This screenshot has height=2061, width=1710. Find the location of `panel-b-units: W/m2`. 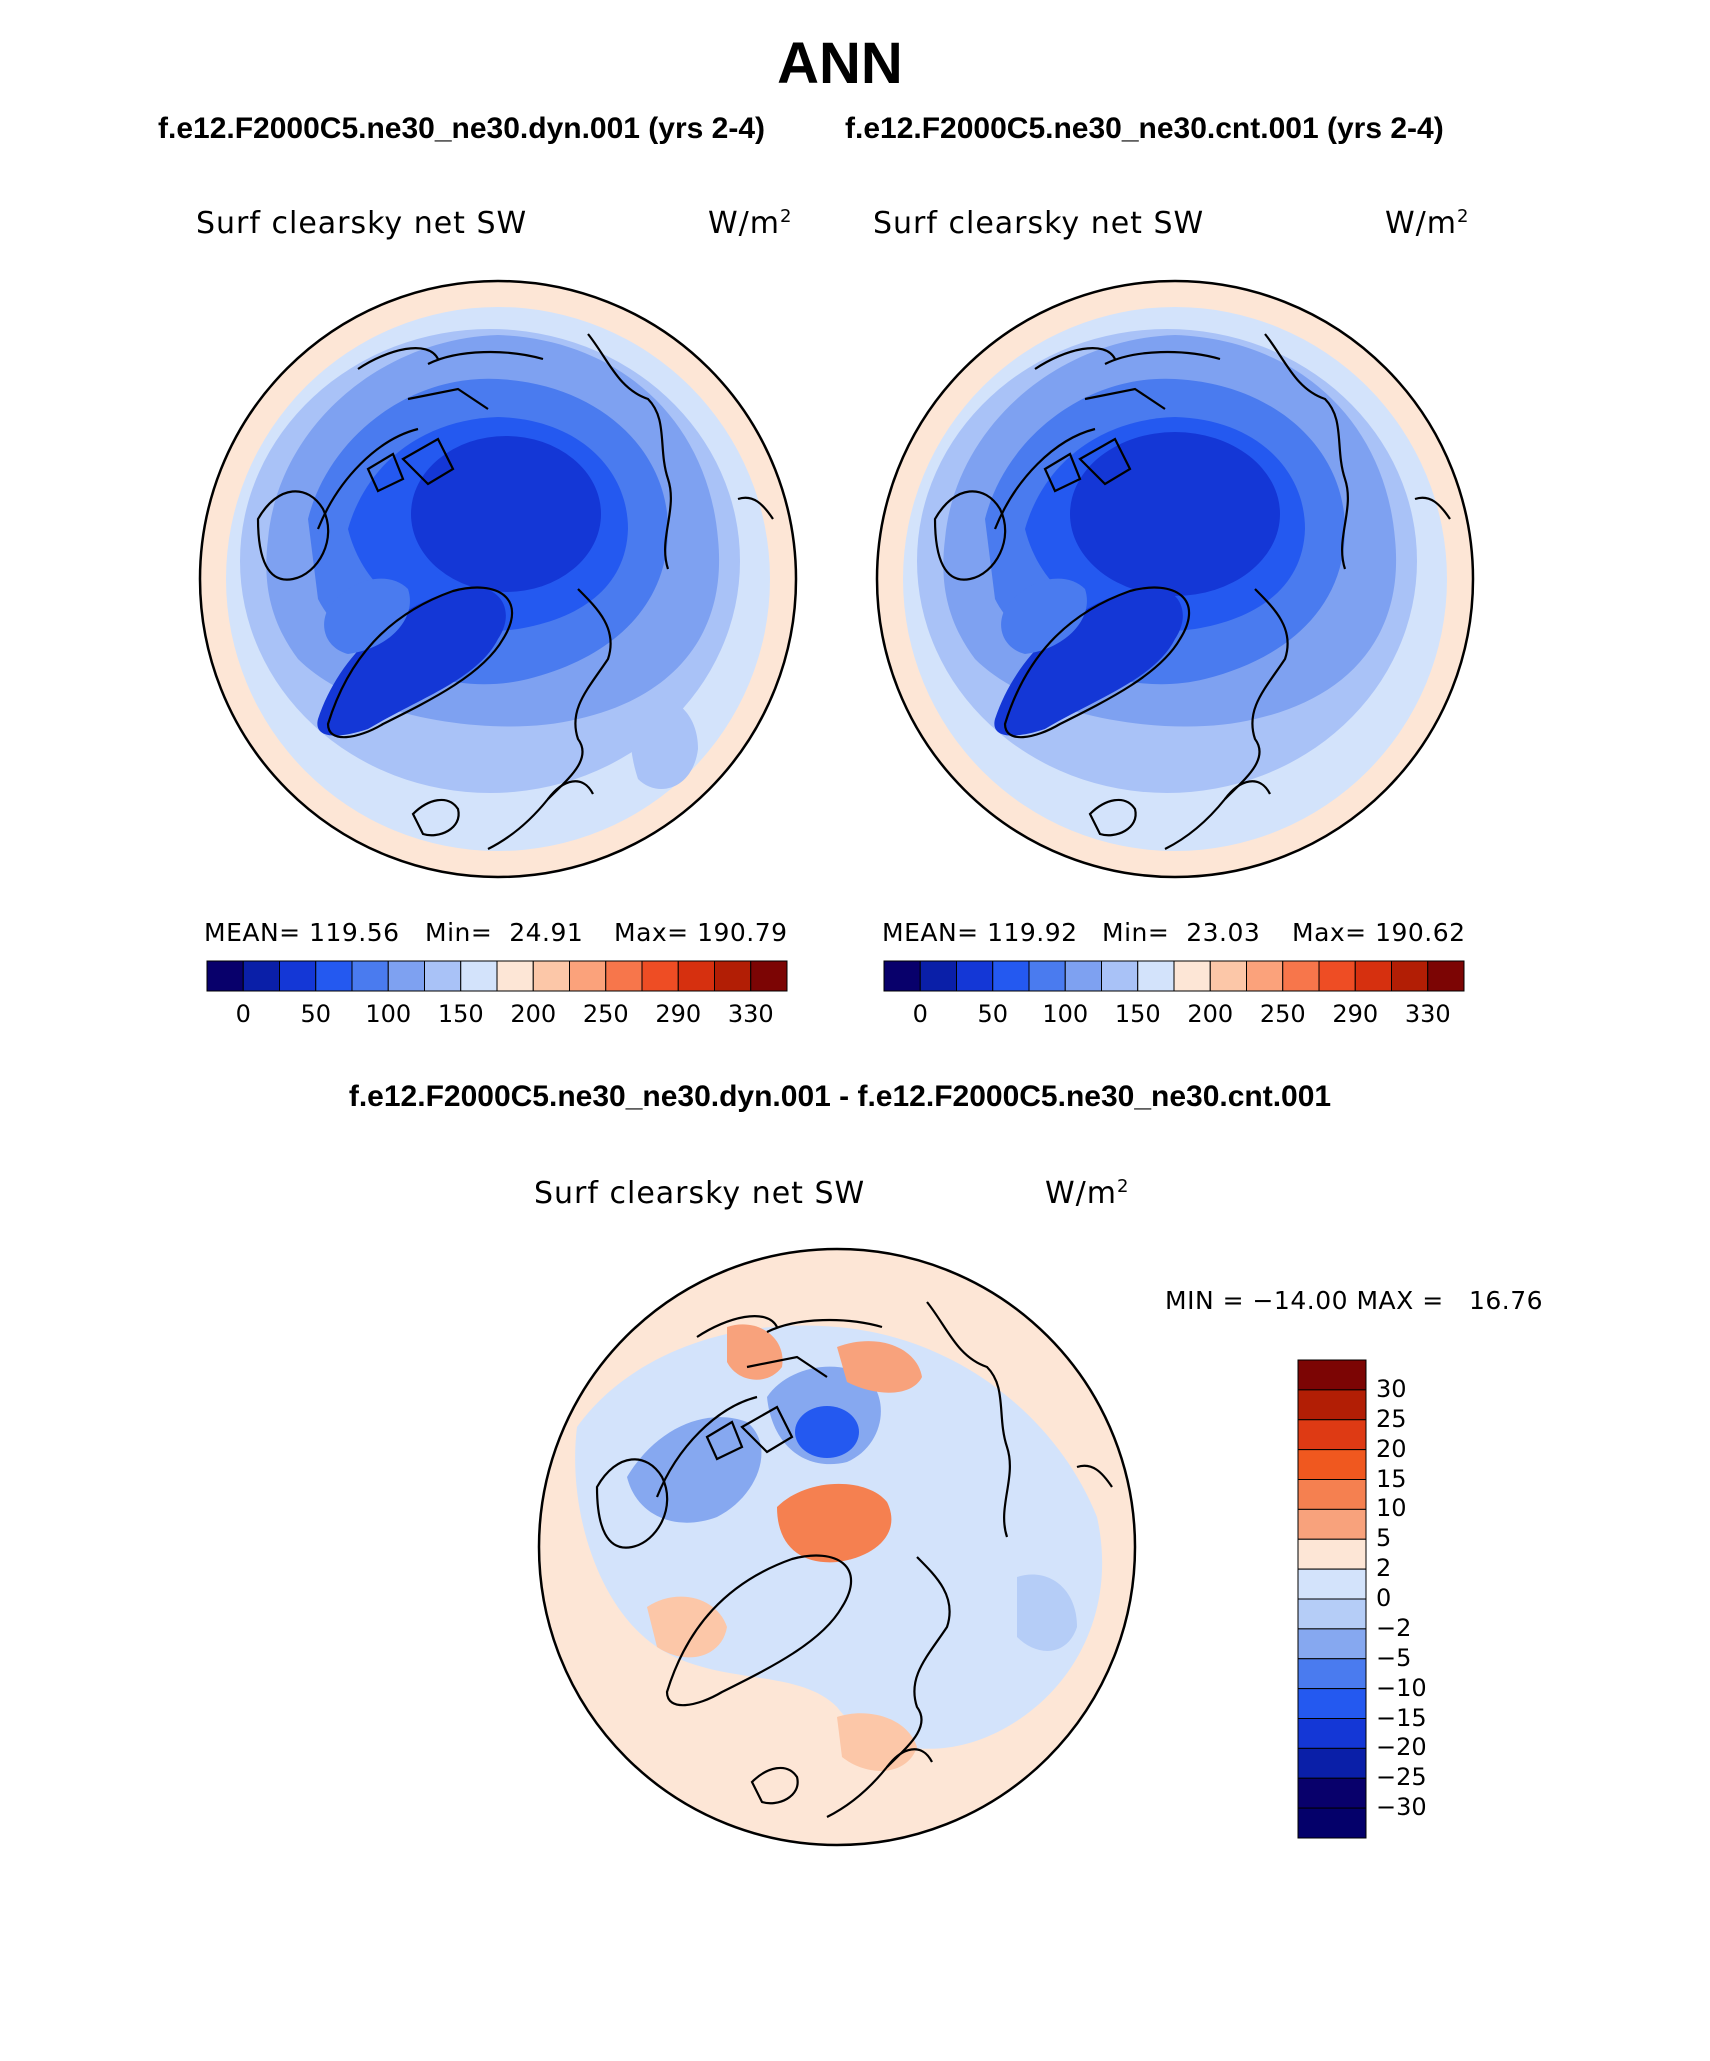

panel-b-units: W/m2 is located at coordinates (1427, 223).